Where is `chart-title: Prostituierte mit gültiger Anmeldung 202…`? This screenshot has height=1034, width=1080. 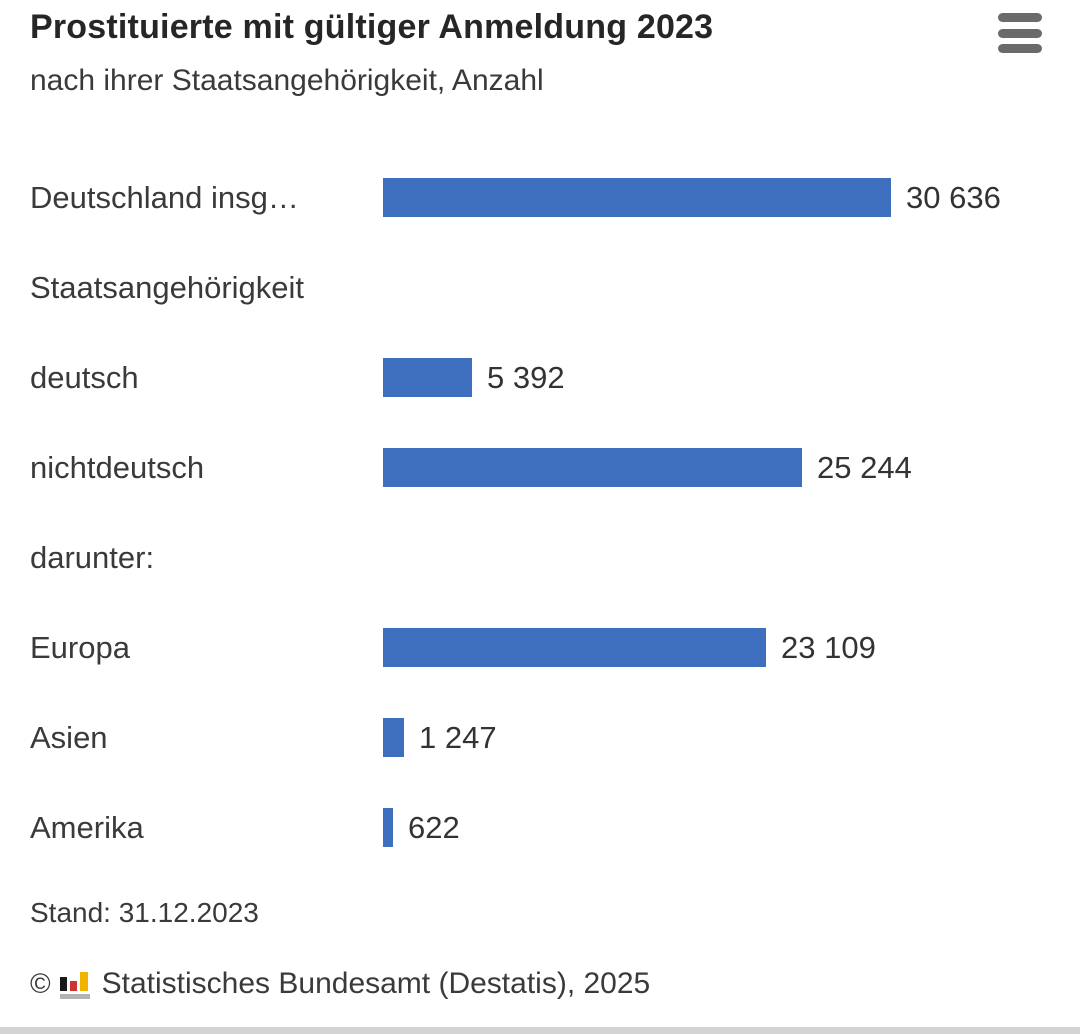 chart-title: Prostituierte mit gültiger Anmeldung 202… is located at coordinates (372, 27).